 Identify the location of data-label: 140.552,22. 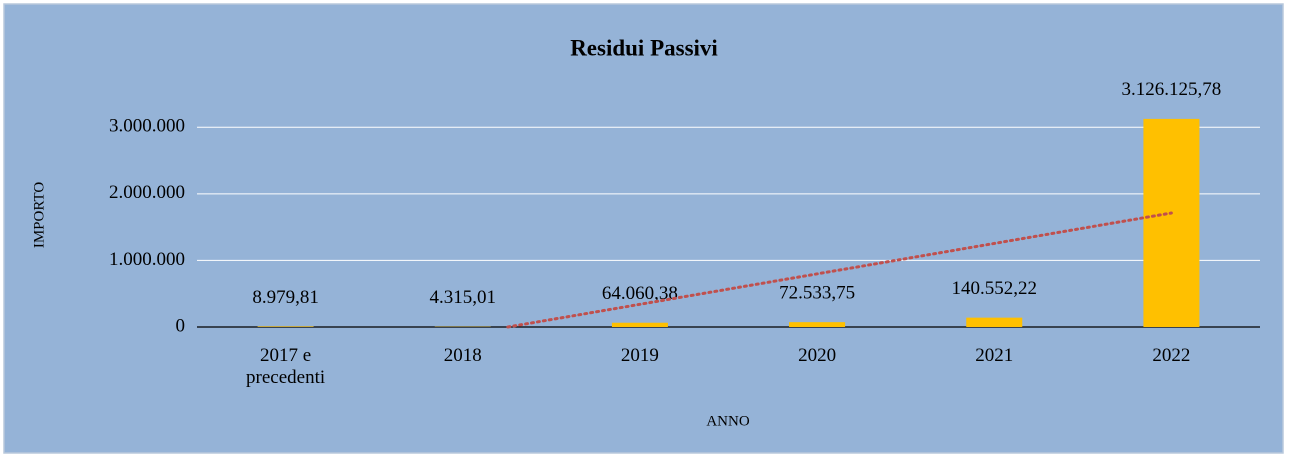
(995, 288).